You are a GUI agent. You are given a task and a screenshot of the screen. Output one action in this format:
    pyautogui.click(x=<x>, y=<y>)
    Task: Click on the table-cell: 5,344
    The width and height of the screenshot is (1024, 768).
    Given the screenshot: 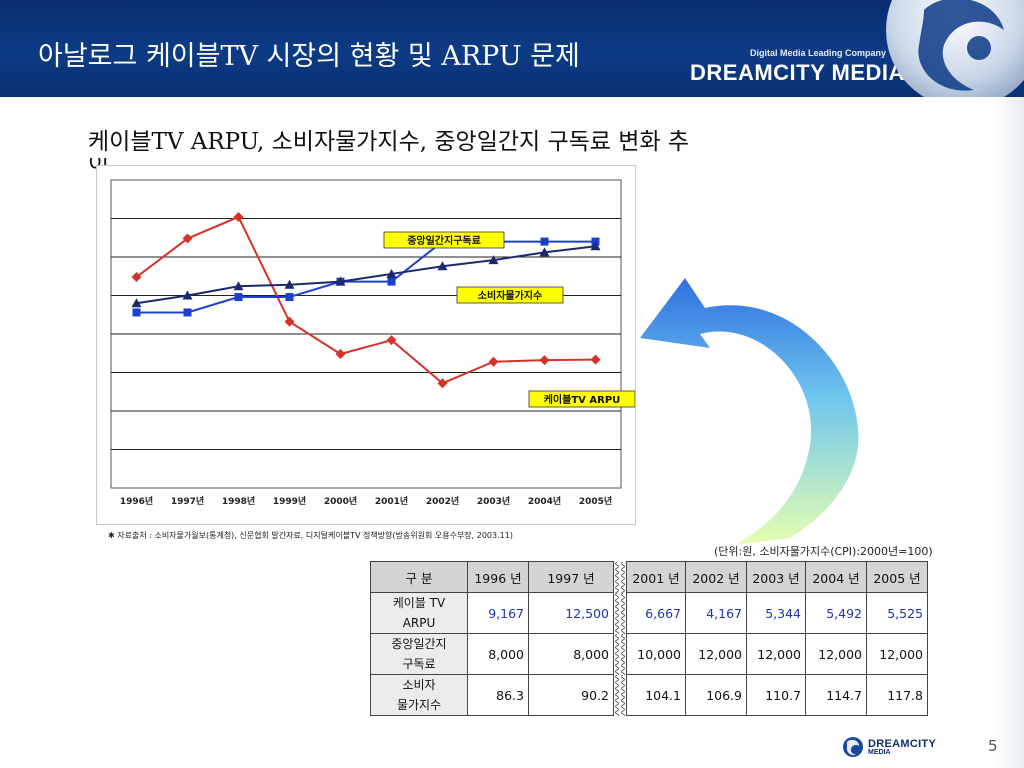 What is the action you would take?
    pyautogui.click(x=776, y=613)
    